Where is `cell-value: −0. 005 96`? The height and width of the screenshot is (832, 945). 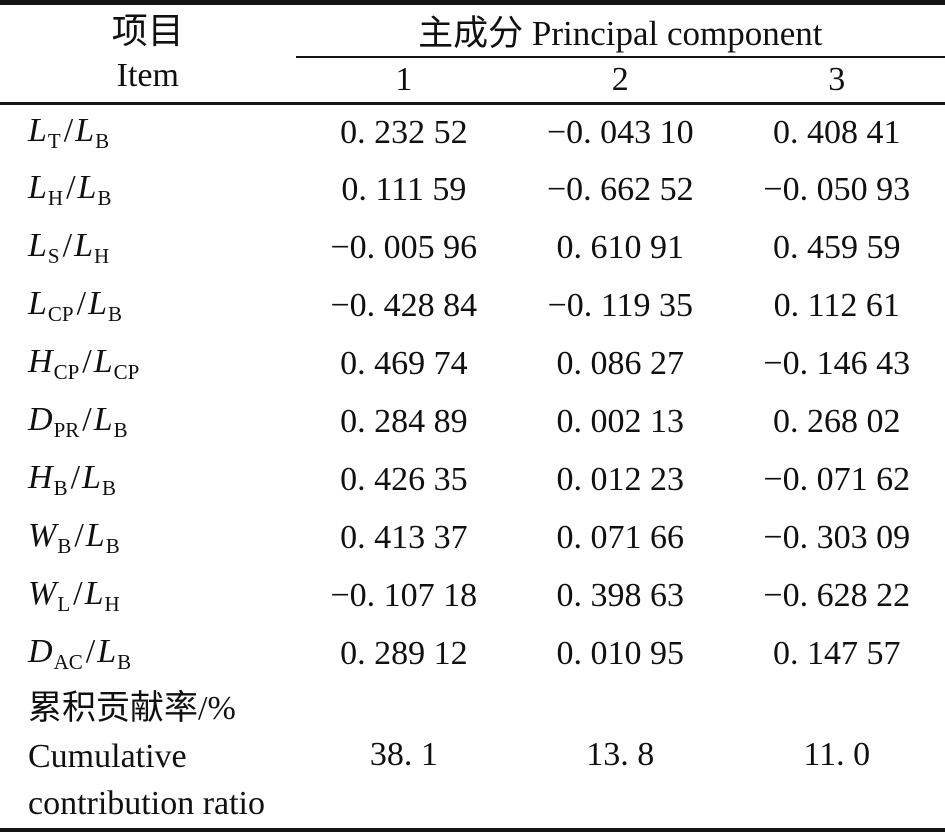 cell-value: −0. 005 96 is located at coordinates (404, 247).